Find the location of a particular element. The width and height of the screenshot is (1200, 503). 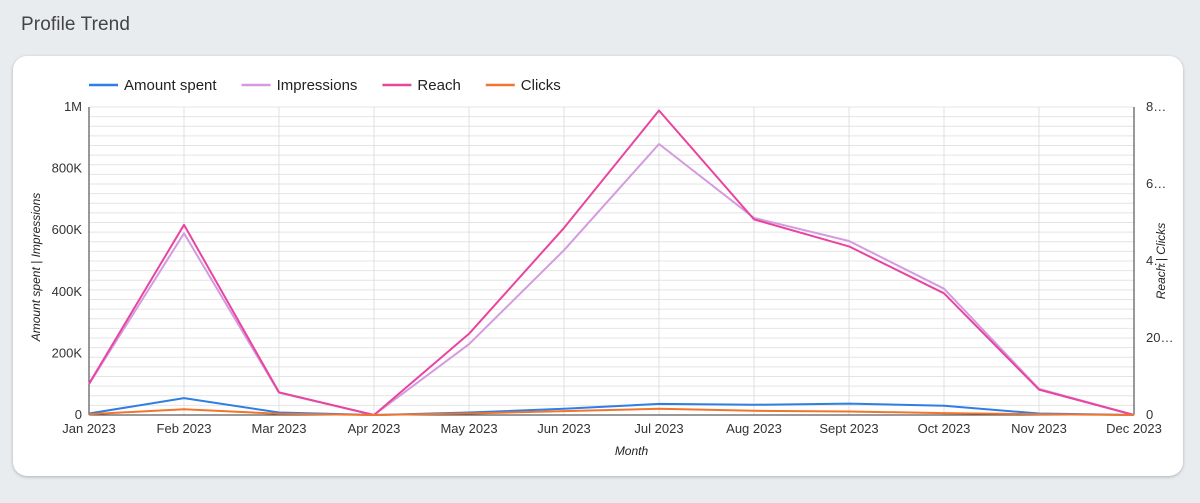

x-axis-tick-label: Jun 2023 is located at coordinates (564, 428).